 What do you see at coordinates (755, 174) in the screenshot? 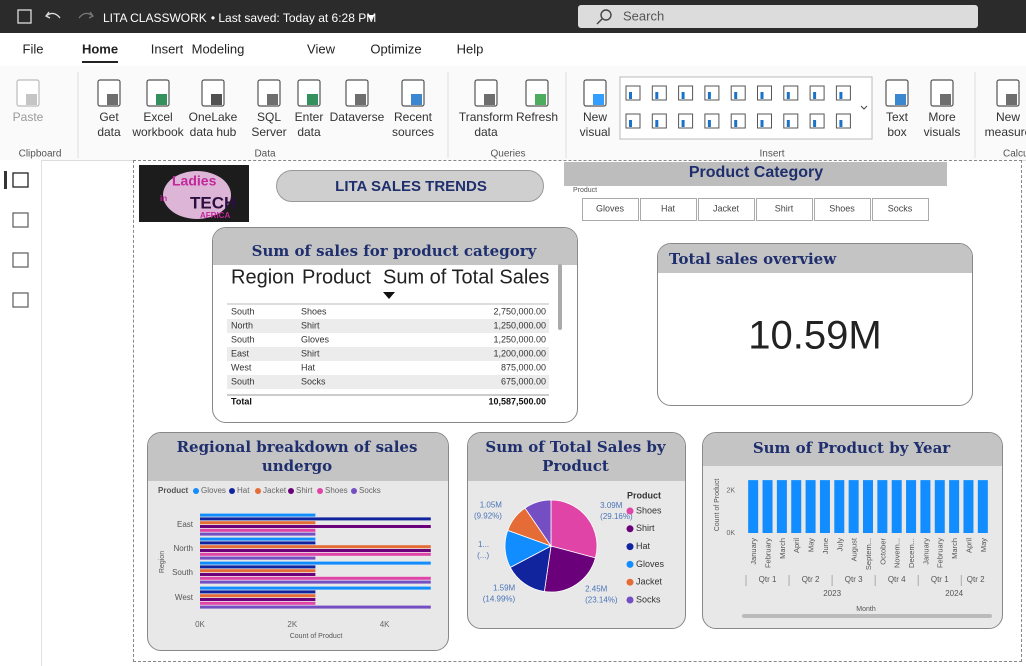
I see `slicer-header` at bounding box center [755, 174].